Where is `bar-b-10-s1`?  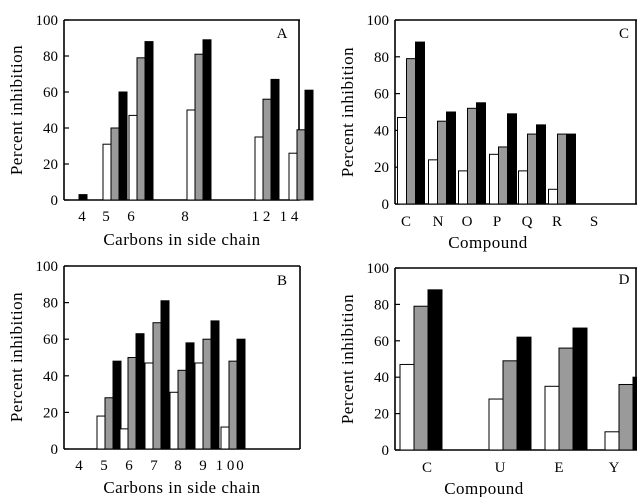
bar-b-10-s1 is located at coordinates (225, 438).